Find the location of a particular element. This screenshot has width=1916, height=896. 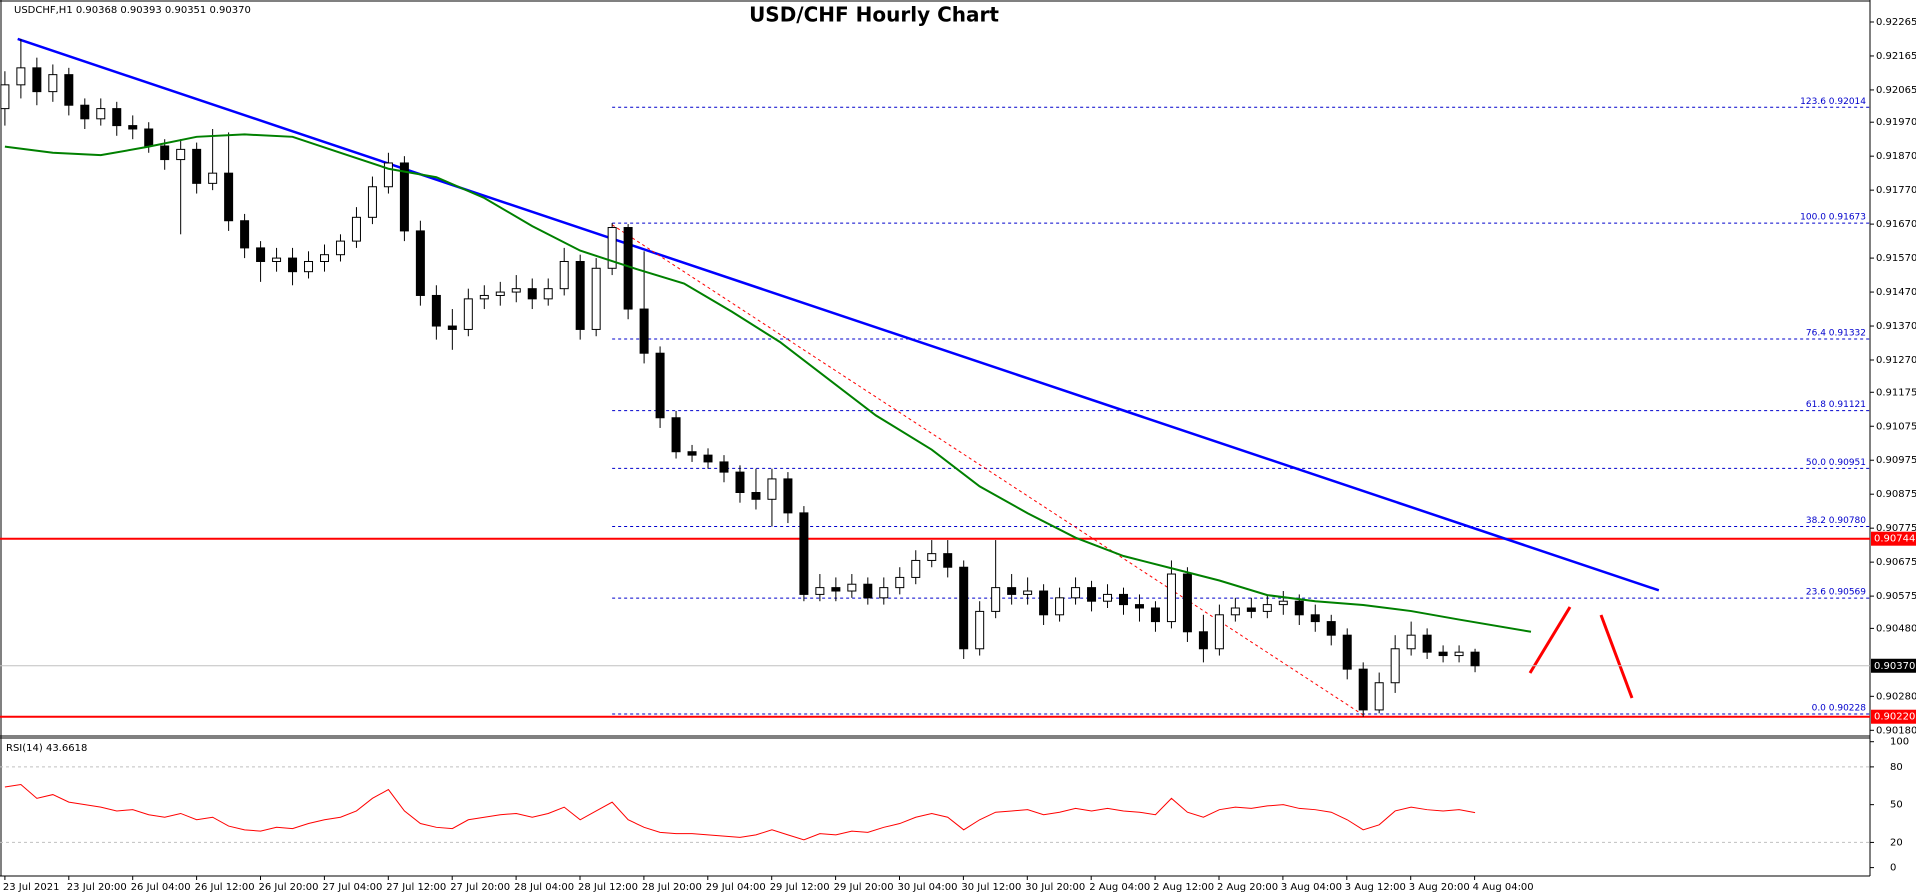

x-tick-label: 2 Aug 04:00 is located at coordinates (1119, 887).